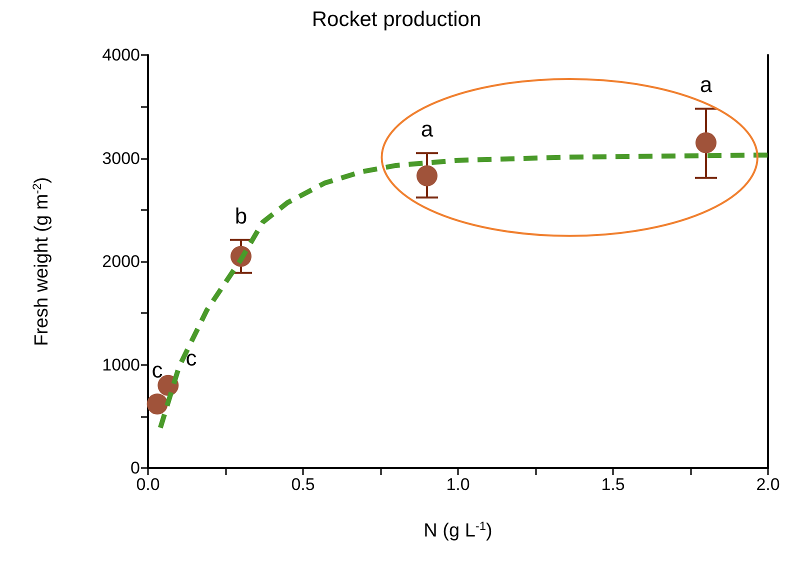 The image size is (793, 584). What do you see at coordinates (41, 261) in the screenshot?
I see `y-axis-title: Fresh weight (g m-2)` at bounding box center [41, 261].